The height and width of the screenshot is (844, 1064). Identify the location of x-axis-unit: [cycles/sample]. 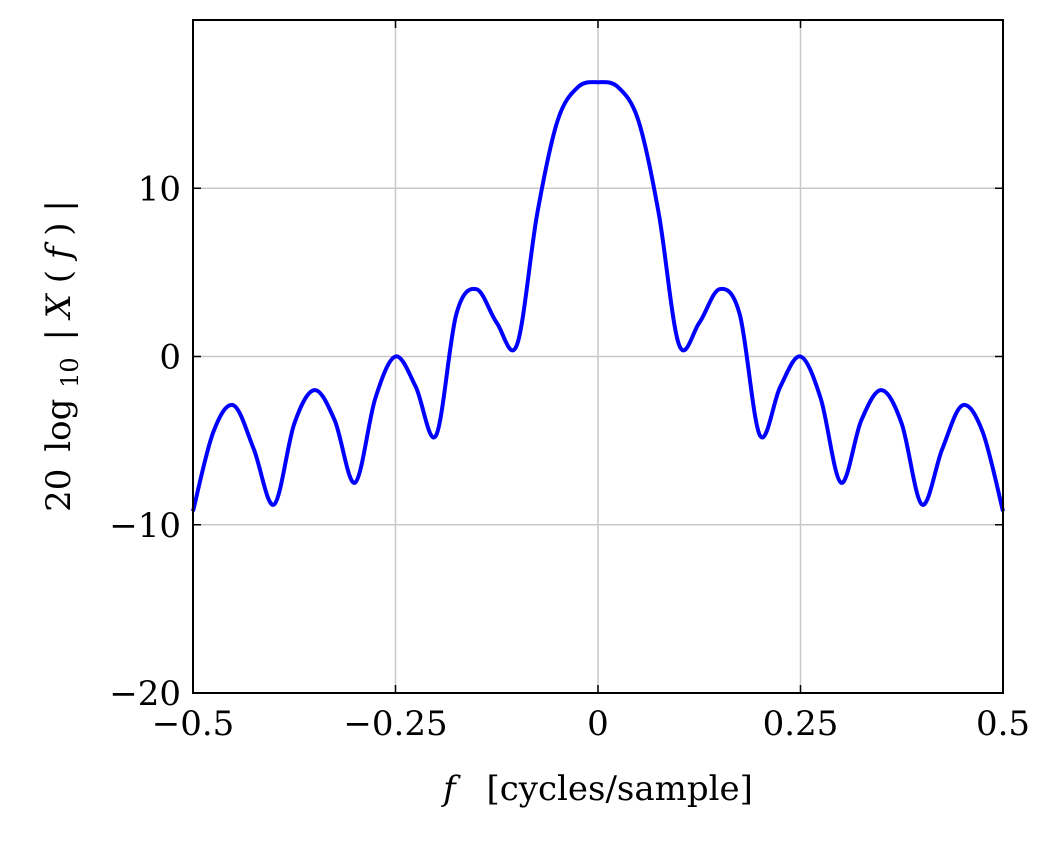
(619, 789).